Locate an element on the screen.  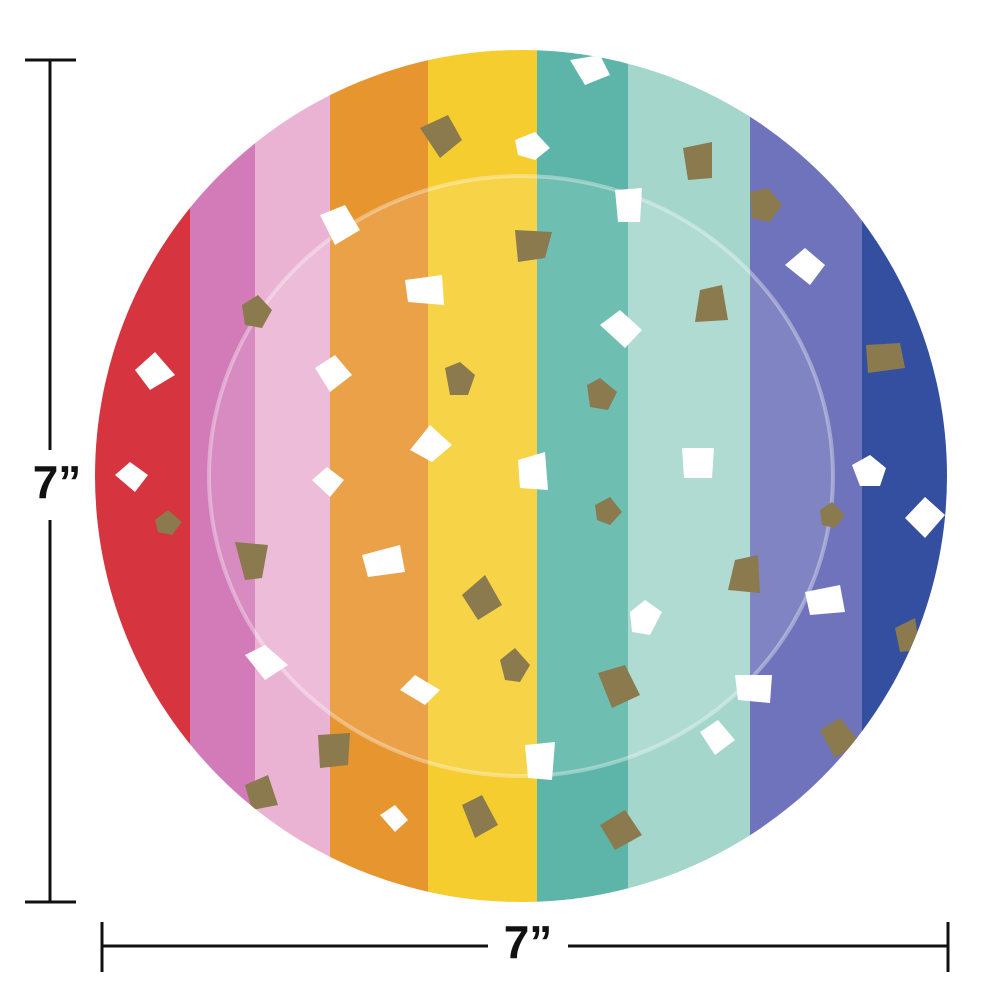
height-dimension is located at coordinates (50, 481).